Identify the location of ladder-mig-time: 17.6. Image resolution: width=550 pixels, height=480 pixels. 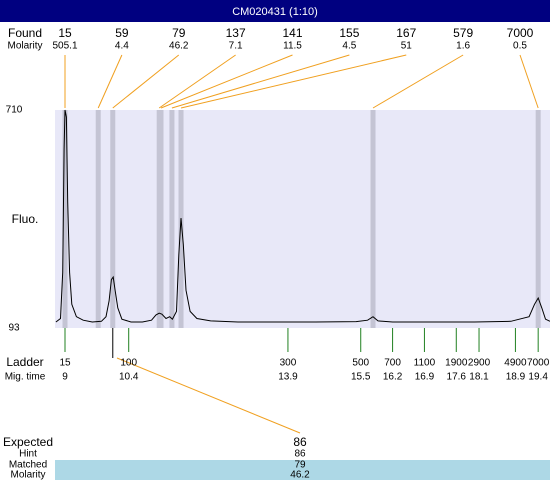
(457, 377).